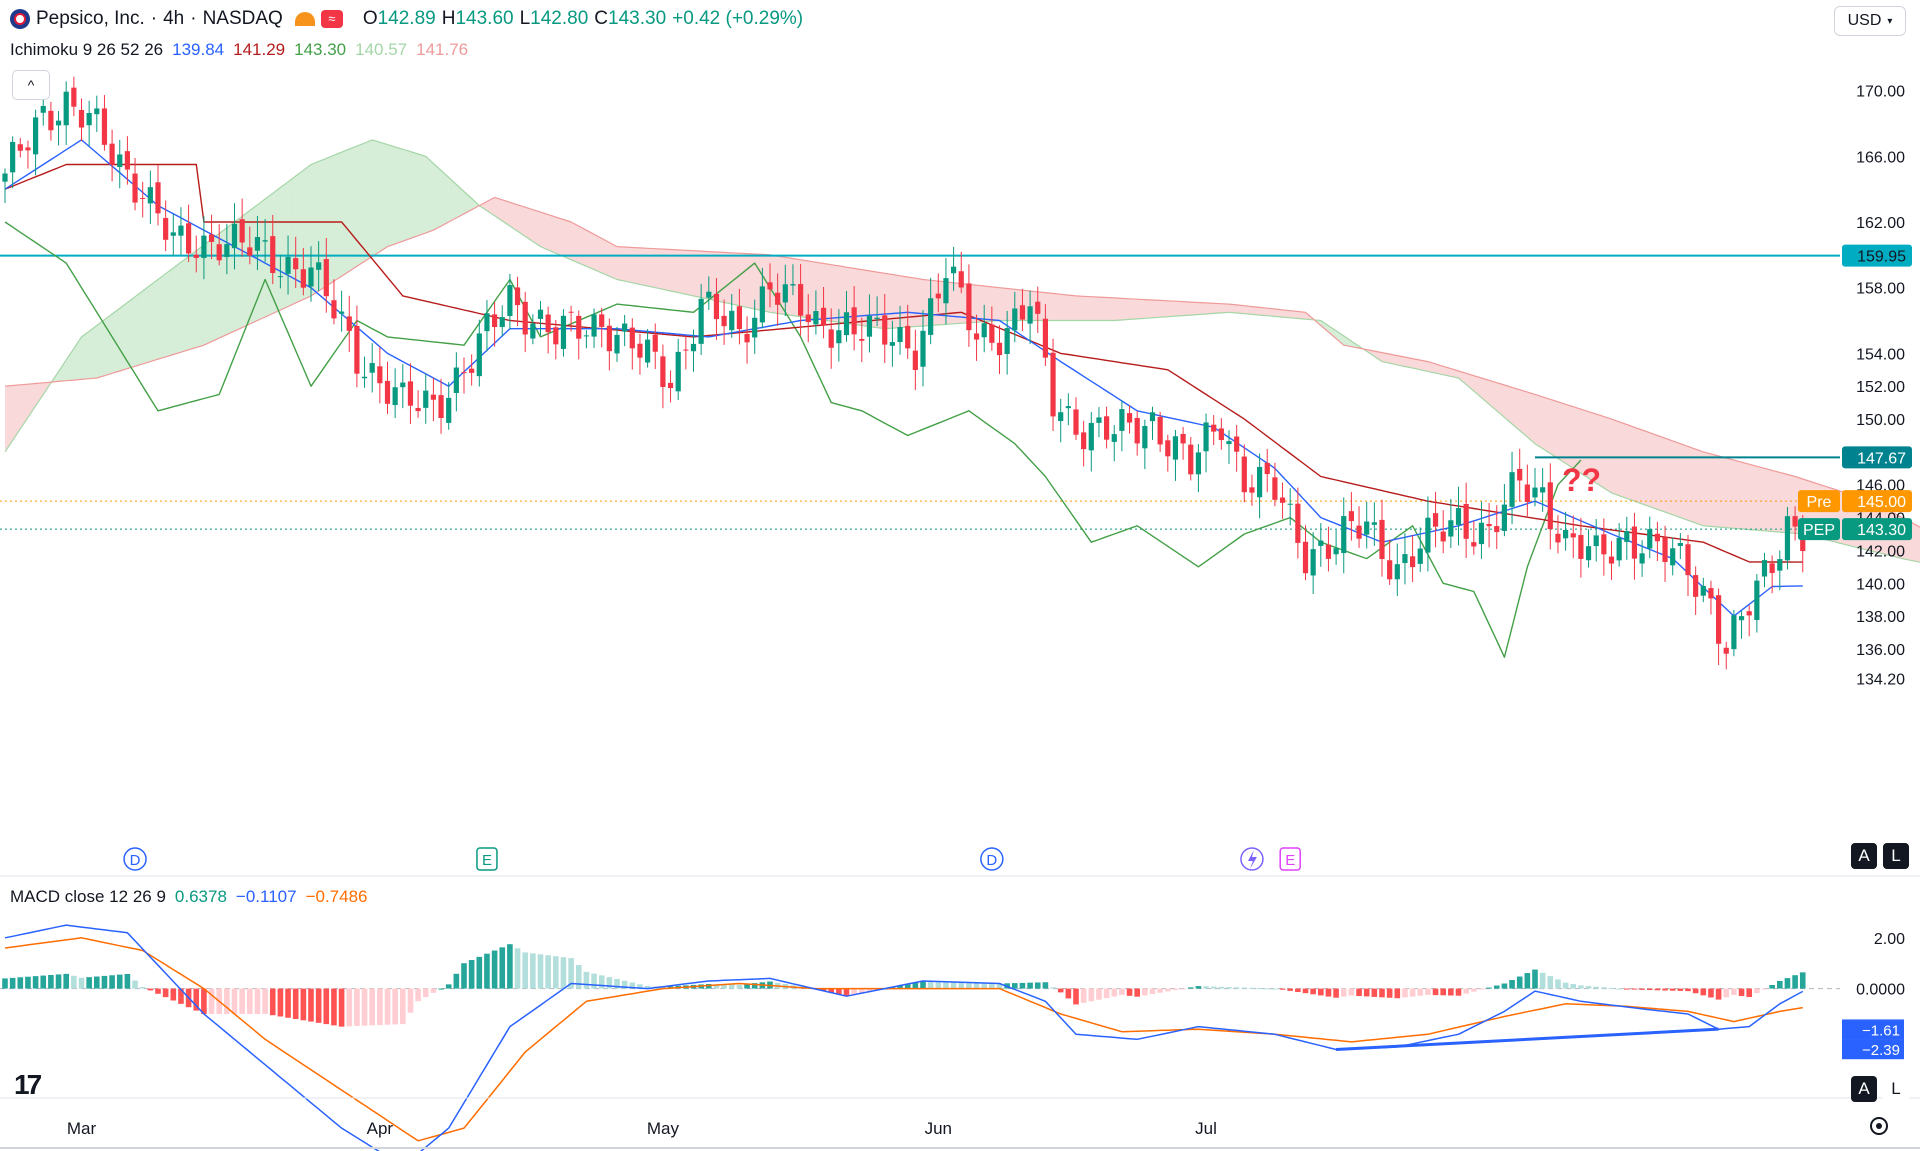 The width and height of the screenshot is (1920, 1151). Describe the element at coordinates (1896, 856) in the screenshot. I see `log-scale-button: L` at that location.